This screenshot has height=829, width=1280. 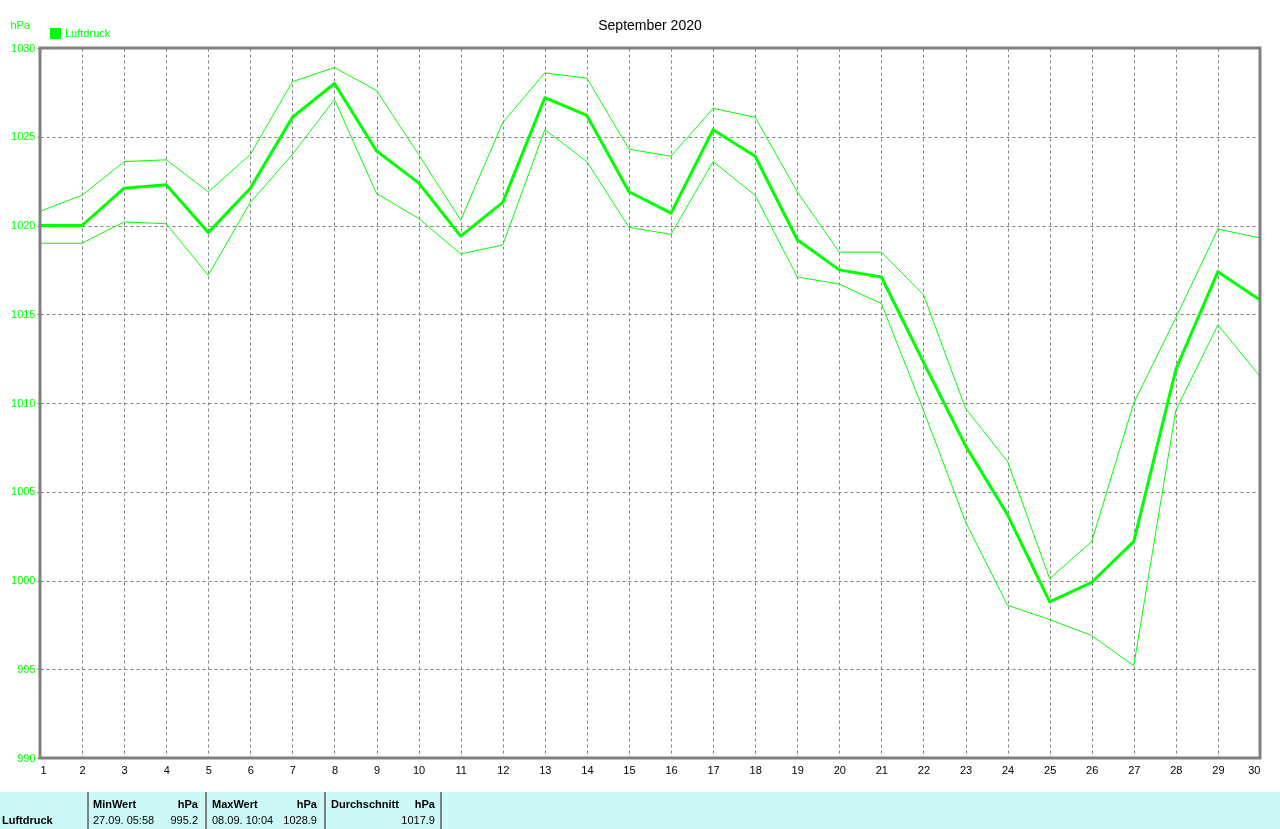 What do you see at coordinates (713, 769) in the screenshot?
I see `x-tick-label: 17` at bounding box center [713, 769].